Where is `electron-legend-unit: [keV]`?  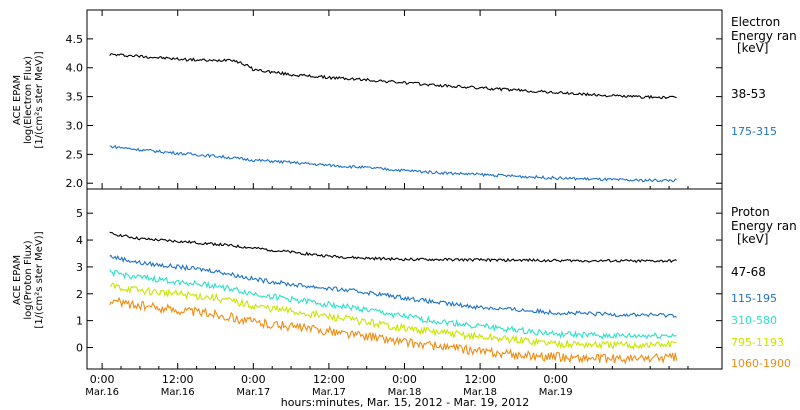
electron-legend-unit: [keV] is located at coordinates (752, 48).